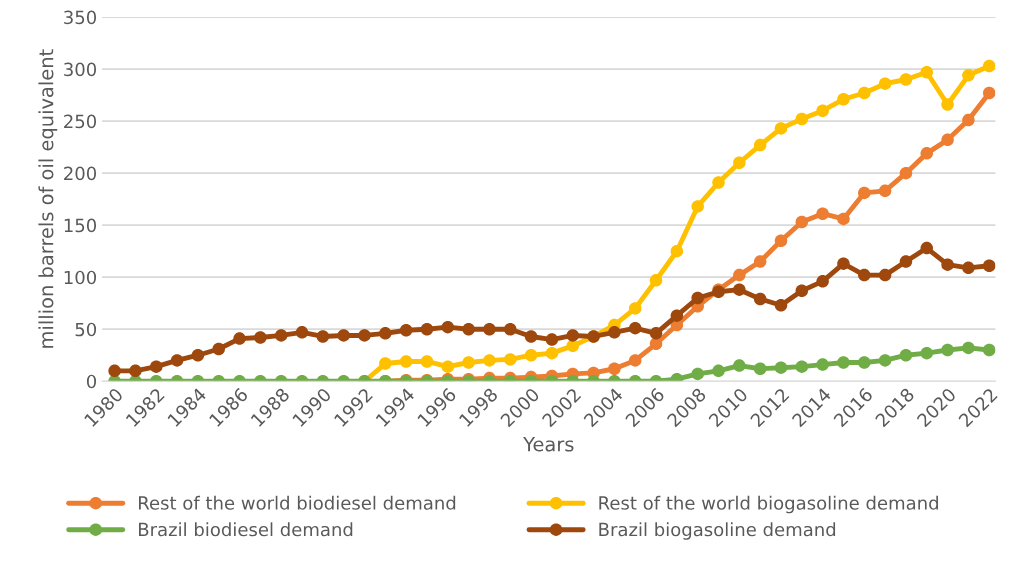  I want to click on legend-label: Brazil biodiesel demand, so click(246, 529).